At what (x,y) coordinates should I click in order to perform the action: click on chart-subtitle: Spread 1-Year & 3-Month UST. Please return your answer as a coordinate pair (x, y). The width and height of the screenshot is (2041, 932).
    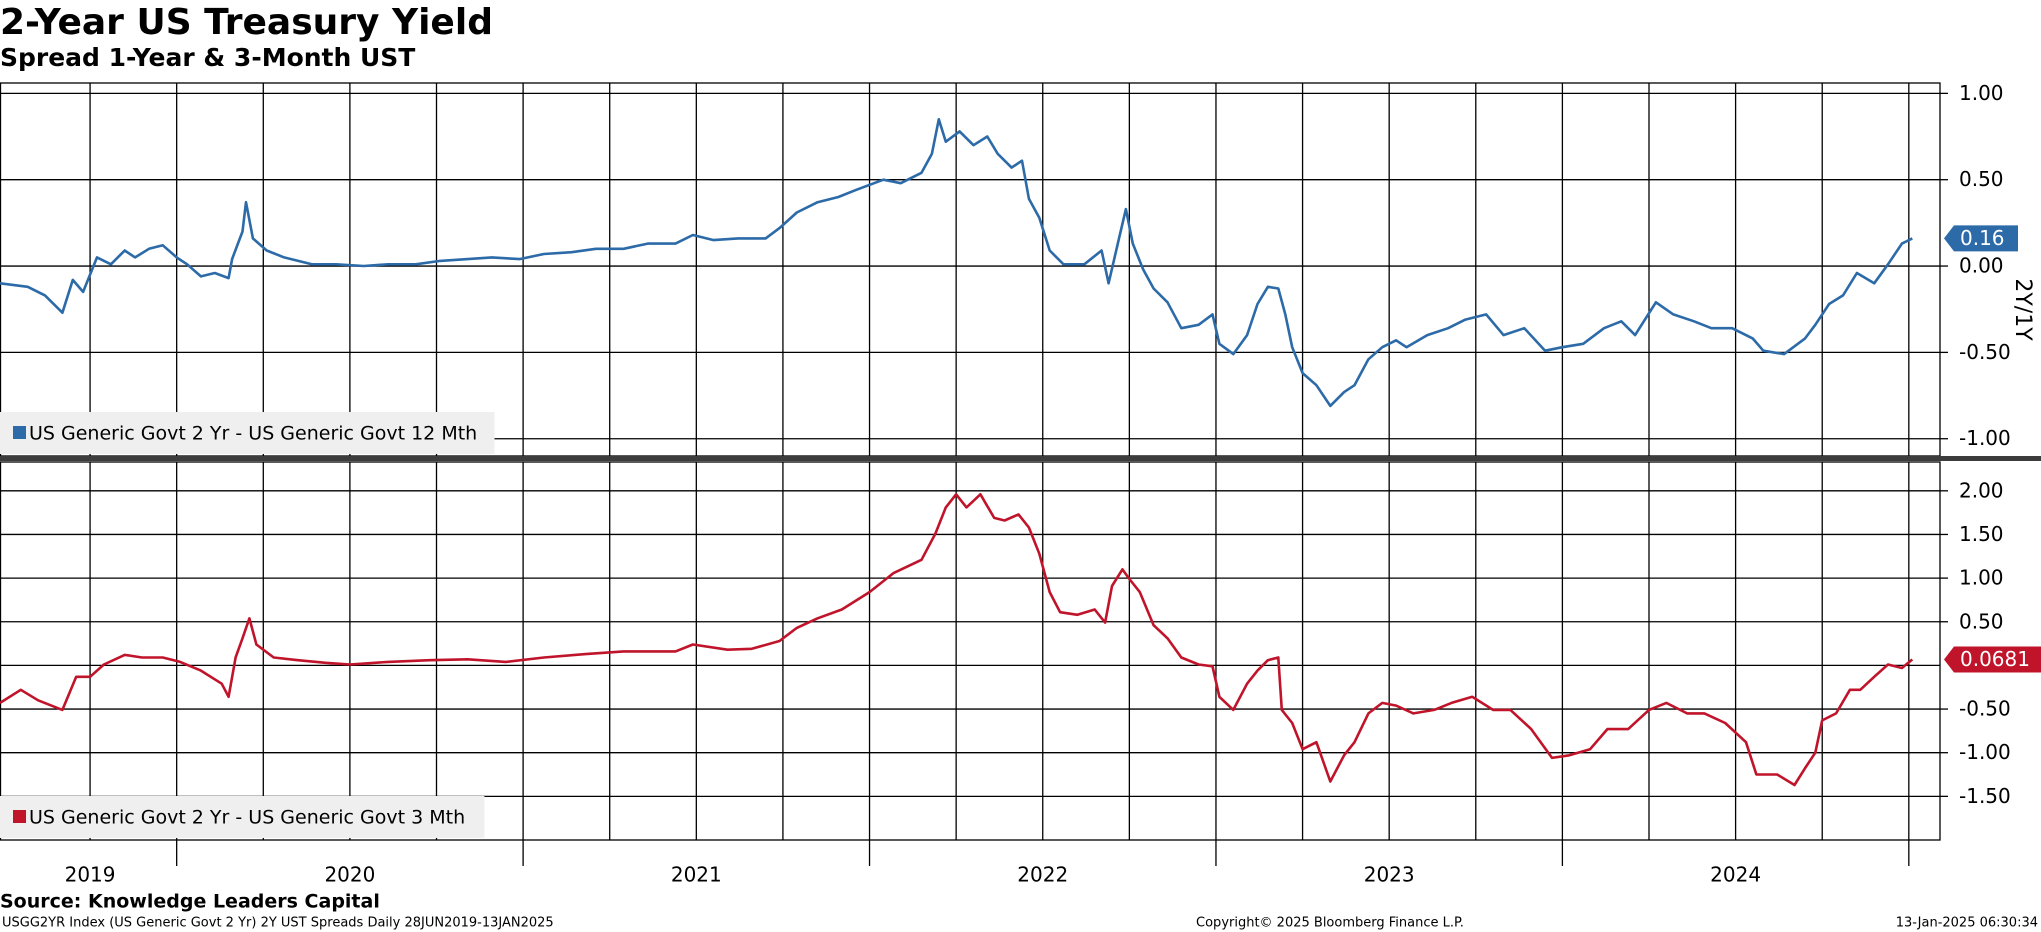
    Looking at the image, I should click on (207, 57).